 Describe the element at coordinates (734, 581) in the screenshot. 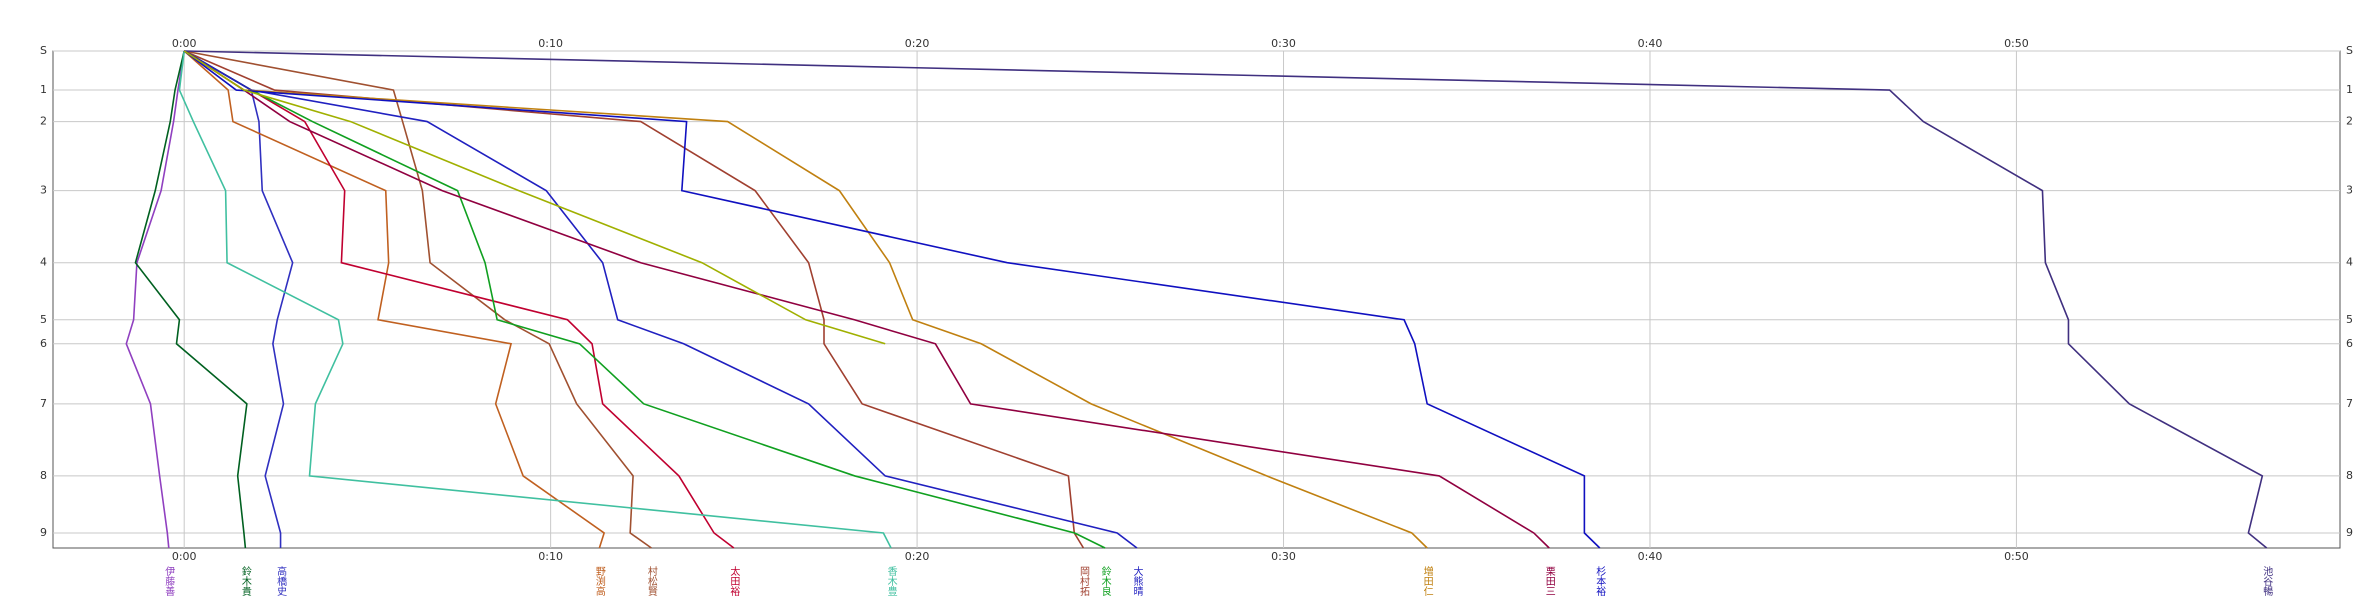

I see `series-name: 太田裕` at that location.